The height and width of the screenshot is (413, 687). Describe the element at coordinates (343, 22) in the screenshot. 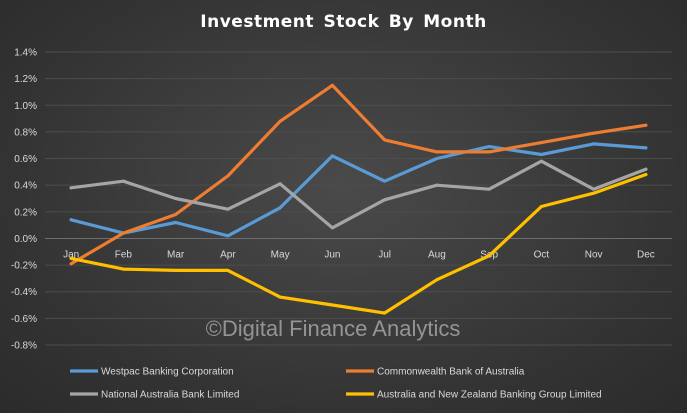

I see `chart-title: Investment Stock By Month` at that location.